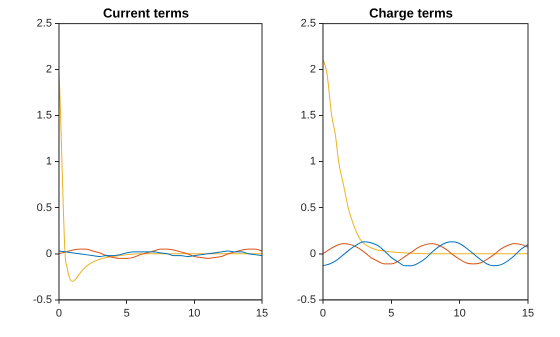 Image resolution: width=560 pixels, height=337 pixels. I want to click on chart-title: Current terms, so click(146, 12).